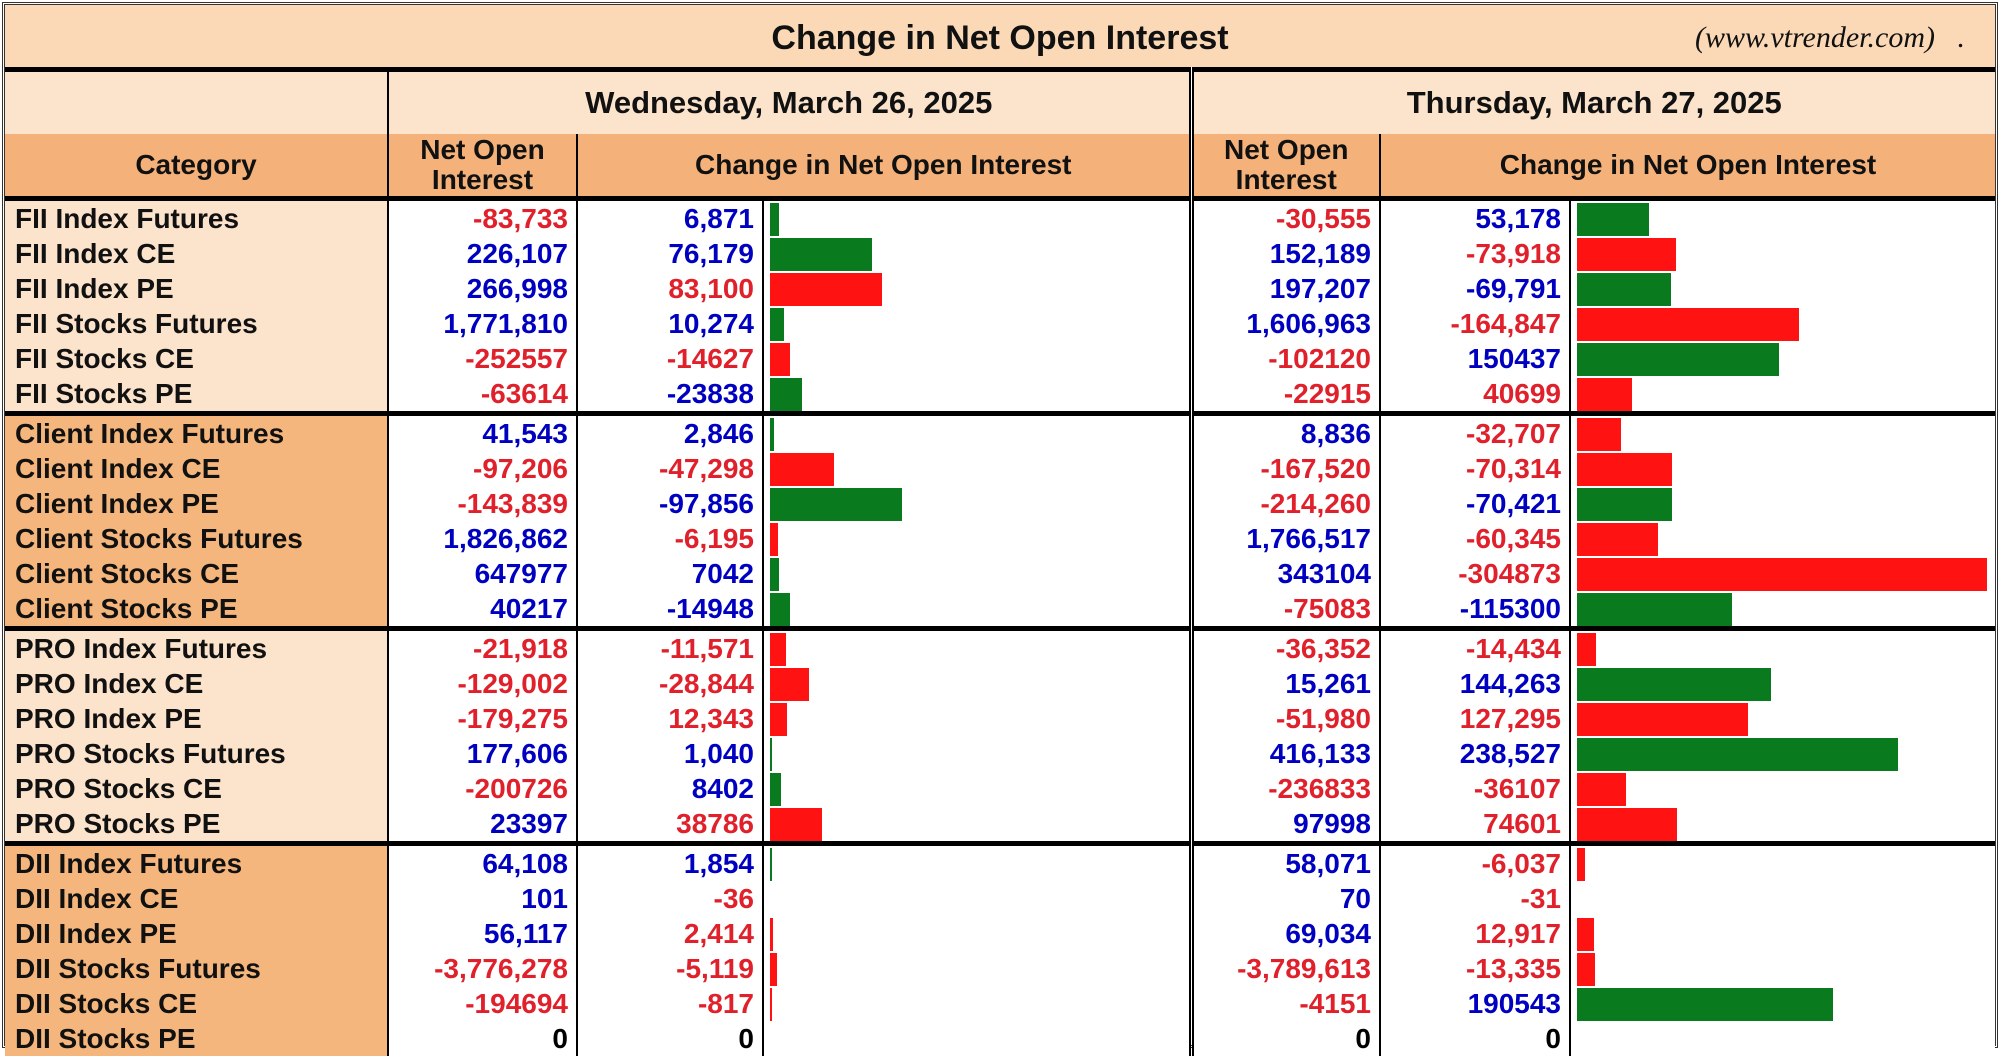  I want to click on change-value: 12,917, so click(1475, 933).